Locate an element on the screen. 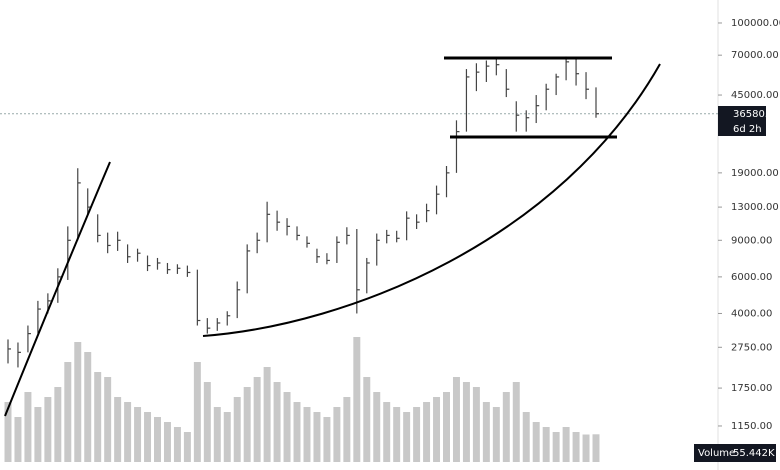 Image resolution: width=780 pixels, height=470 pixels. y-tick-label: 2750.00 is located at coordinates (751, 347).